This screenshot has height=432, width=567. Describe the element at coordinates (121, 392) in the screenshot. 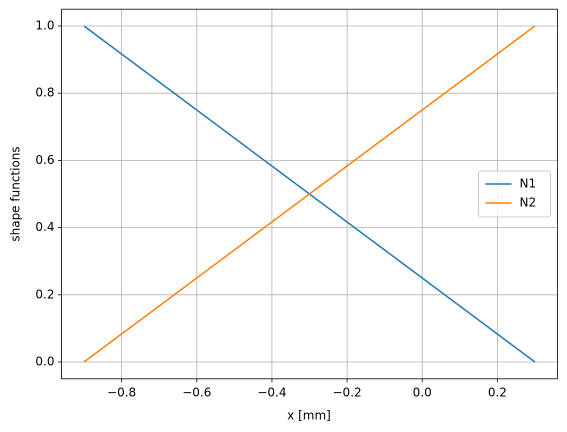

I see `x-tick-label: −0.8` at that location.